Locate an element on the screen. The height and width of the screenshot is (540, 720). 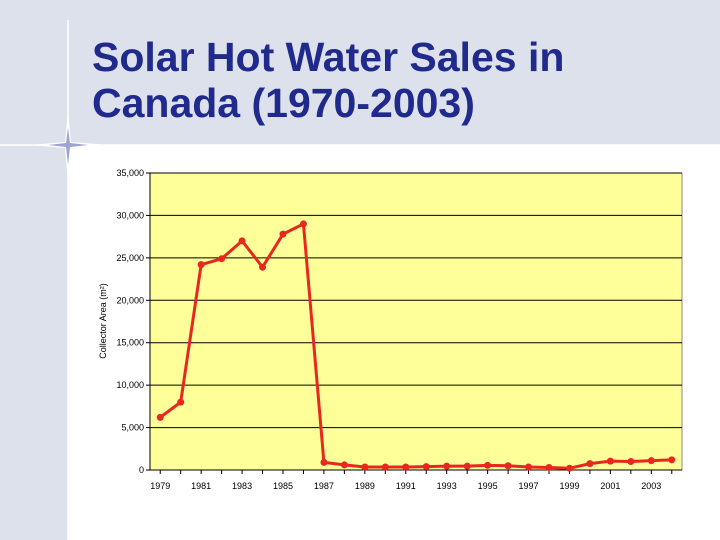
x-tick-label: 2001 is located at coordinates (610, 486).